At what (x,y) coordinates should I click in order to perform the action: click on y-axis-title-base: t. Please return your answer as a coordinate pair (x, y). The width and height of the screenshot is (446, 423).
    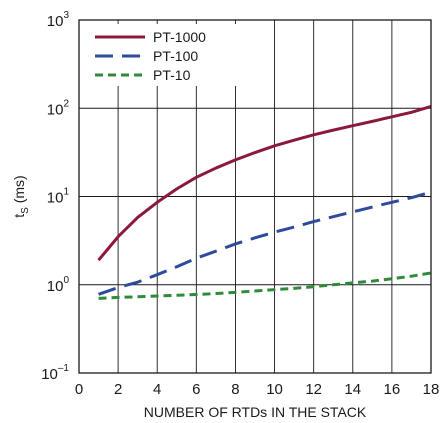
    Looking at the image, I should click on (19, 216).